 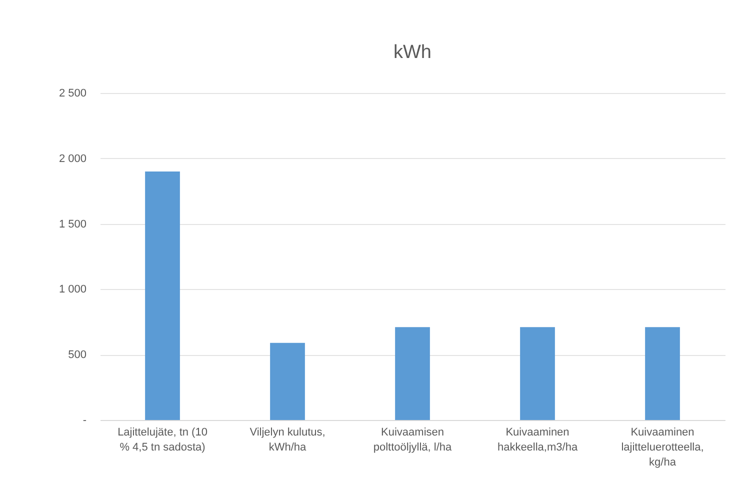 What do you see at coordinates (72, 290) in the screenshot?
I see `y-tick-label: 1 000` at bounding box center [72, 290].